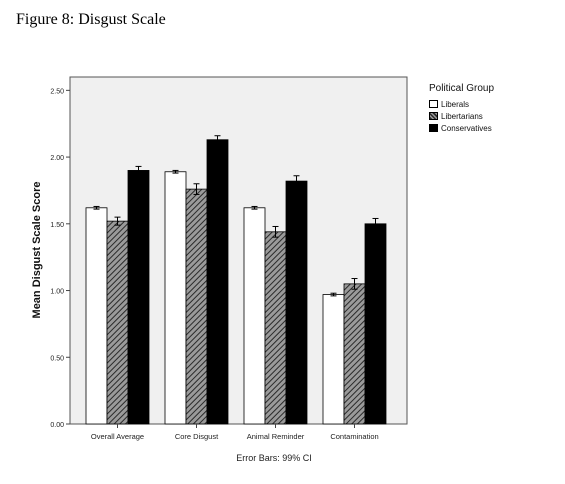 Image resolution: width=565 pixels, height=484 pixels. What do you see at coordinates (354, 436) in the screenshot?
I see `x-tick-label: Contamination` at bounding box center [354, 436].